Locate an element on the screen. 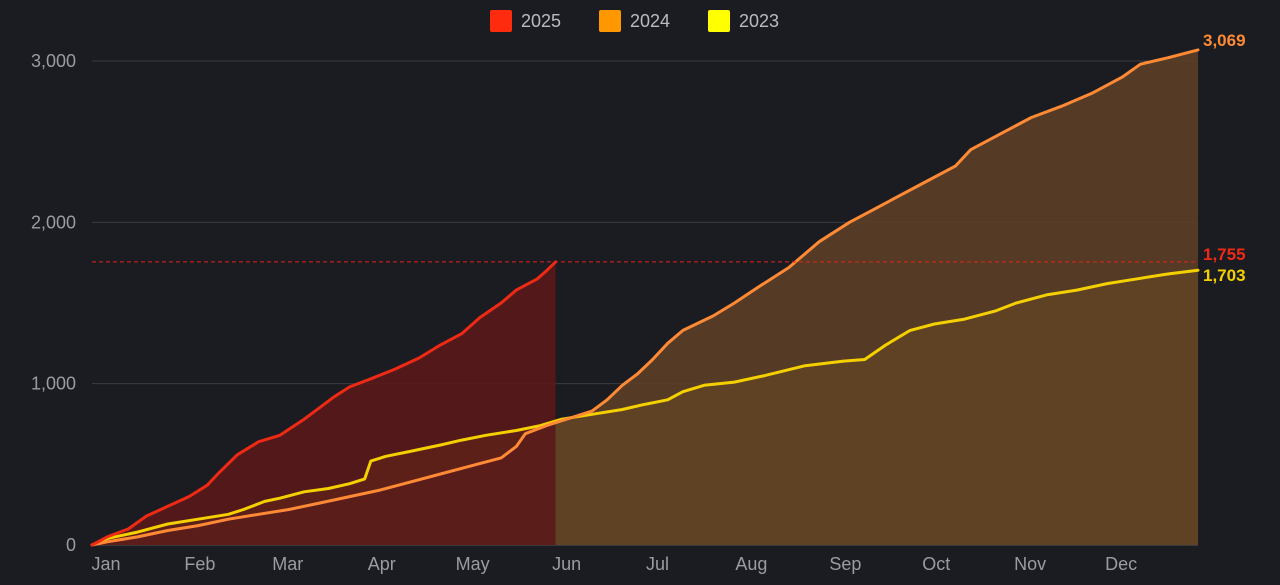 The height and width of the screenshot is (585, 1280). y-tick-label: 0 is located at coordinates (71, 545).